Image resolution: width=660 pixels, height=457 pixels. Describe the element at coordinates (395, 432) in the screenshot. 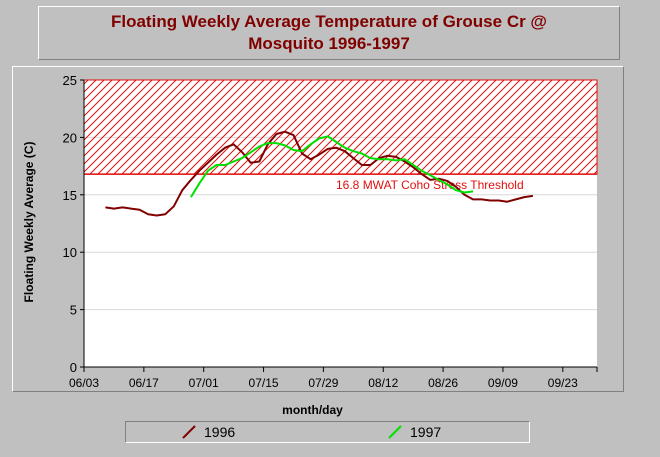

I see `legend-swatch-1997` at that location.